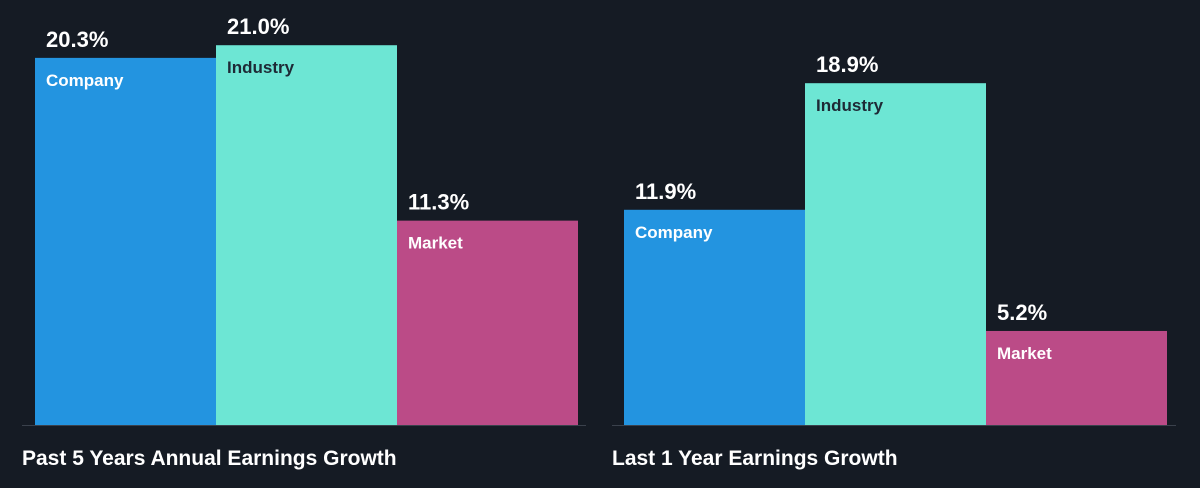 Image resolution: width=1200 pixels, height=488 pixels. I want to click on category-label-market-1: Market, so click(1024, 353).